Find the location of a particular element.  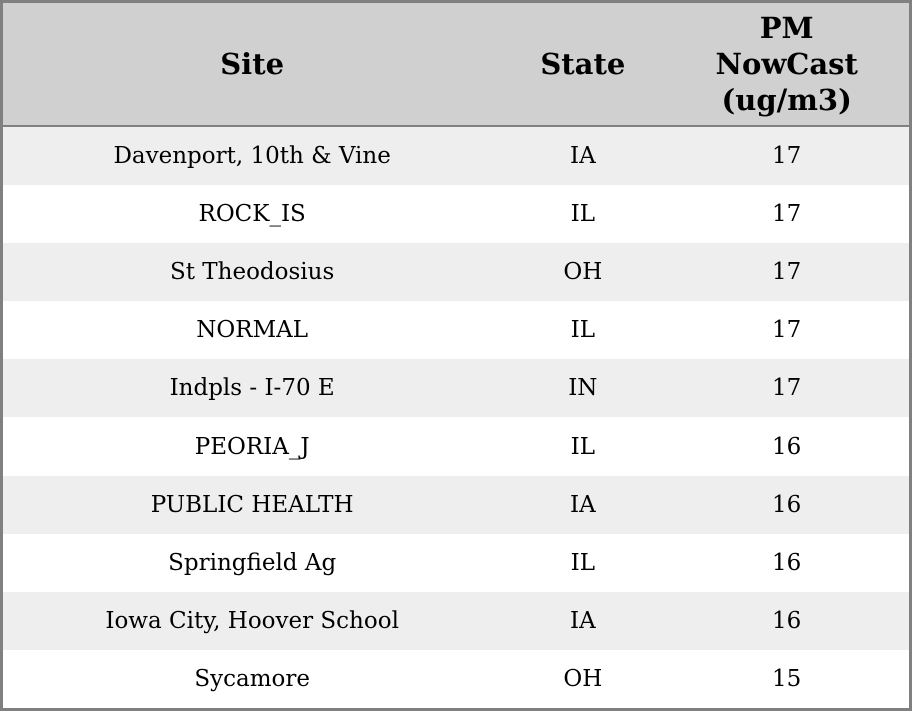

site-cell: PUBLIC HEALTH is located at coordinates (252, 504).